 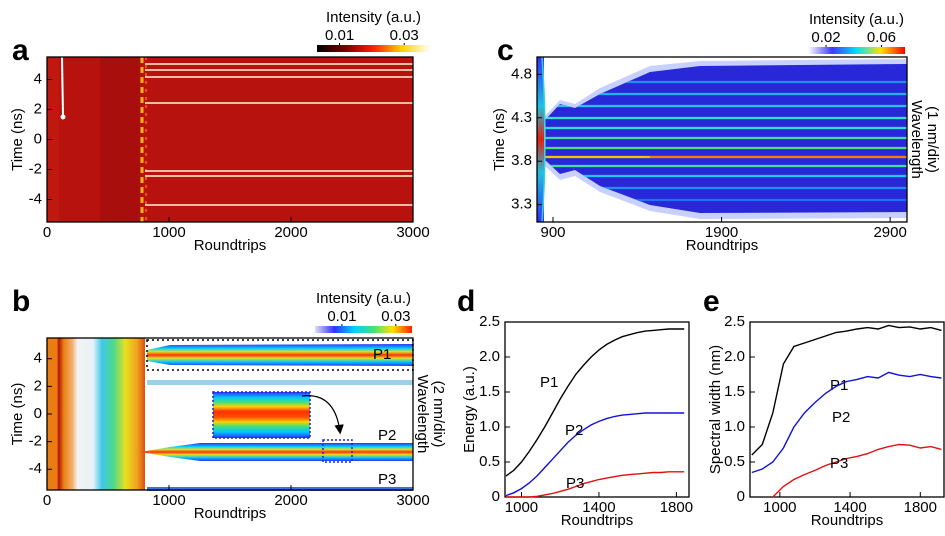 What do you see at coordinates (881, 37) in the screenshot?
I see `colorbar-tick-label: 0.06` at bounding box center [881, 37].